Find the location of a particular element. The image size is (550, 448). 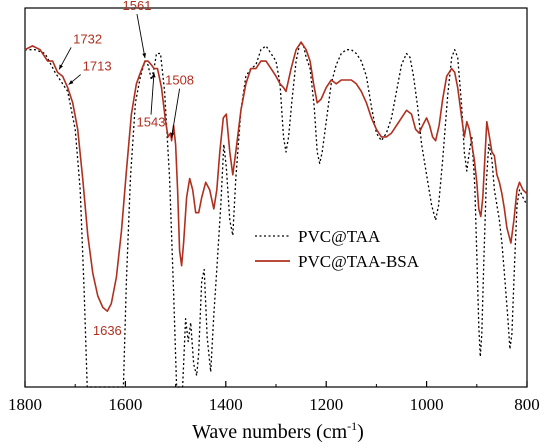

x-tick-label: 1800 is located at coordinates (25, 404).